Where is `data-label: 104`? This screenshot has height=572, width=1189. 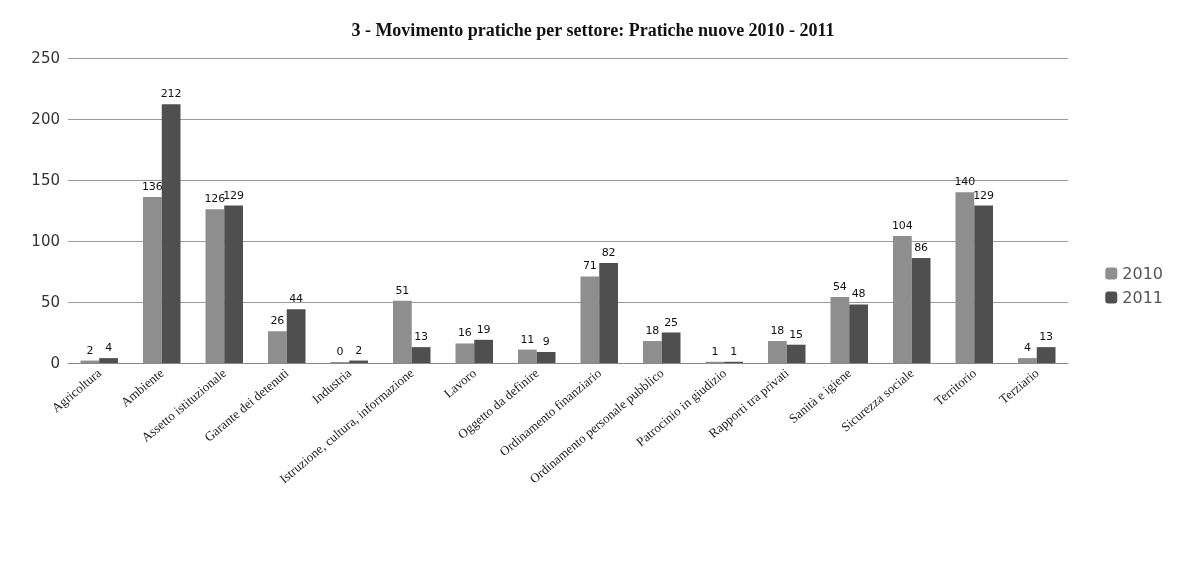 data-label: 104 is located at coordinates (902, 226).